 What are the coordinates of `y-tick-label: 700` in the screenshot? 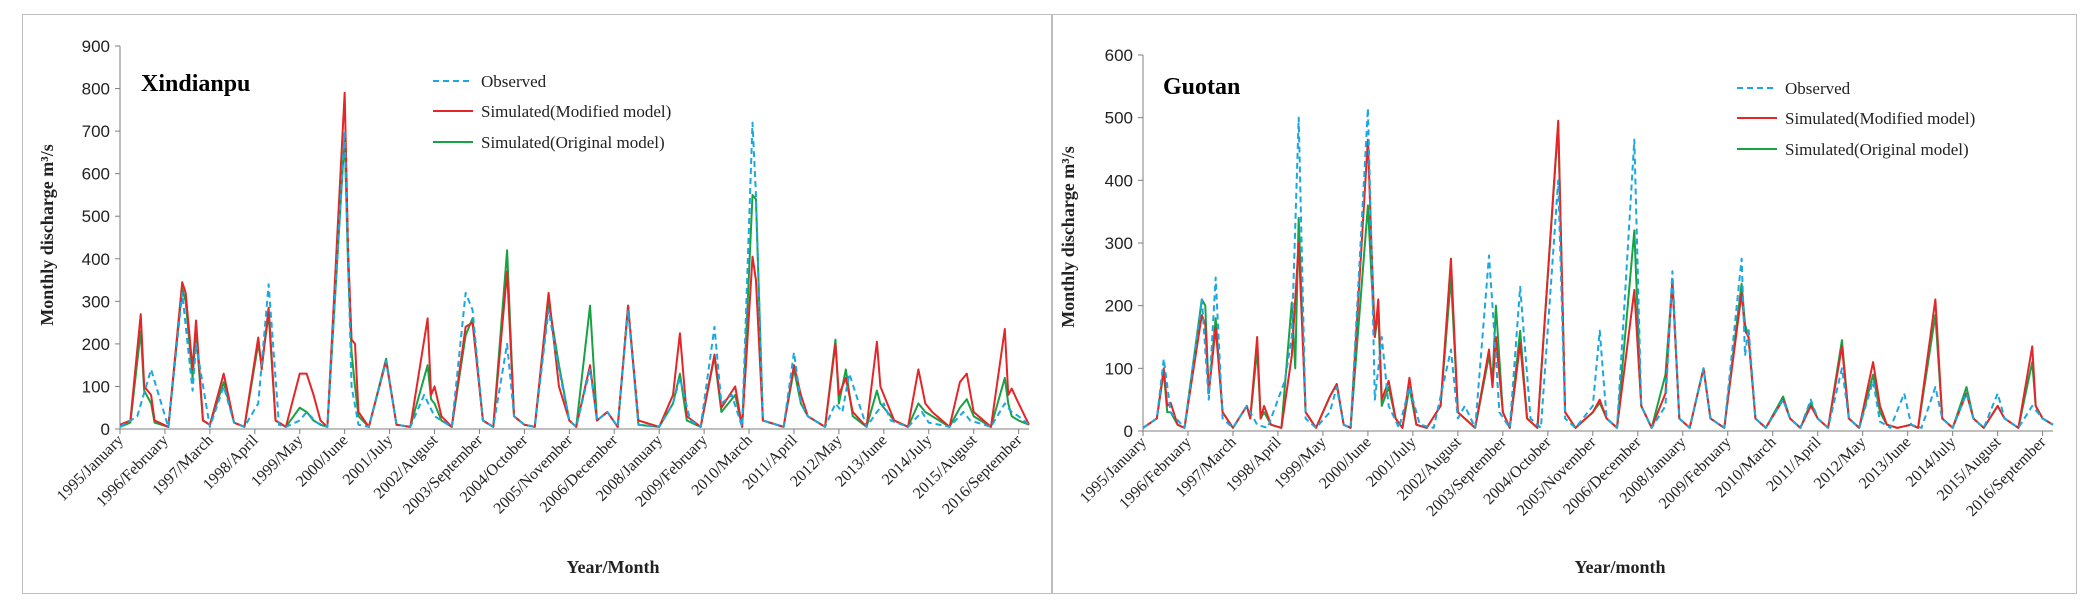 It's located at (96, 131).